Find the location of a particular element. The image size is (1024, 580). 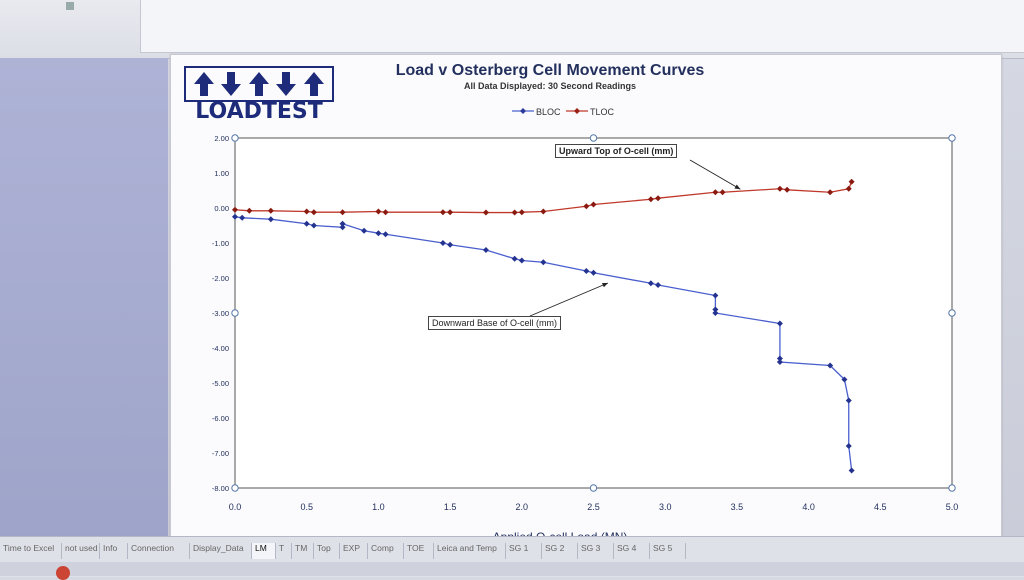

sheet-tab: TOE is located at coordinates (419, 551).